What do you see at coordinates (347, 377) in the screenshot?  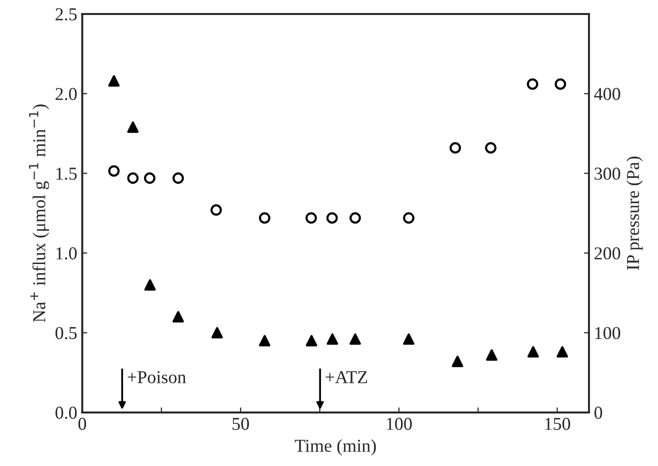 I see `ref-line-label: +ATZ` at bounding box center [347, 377].